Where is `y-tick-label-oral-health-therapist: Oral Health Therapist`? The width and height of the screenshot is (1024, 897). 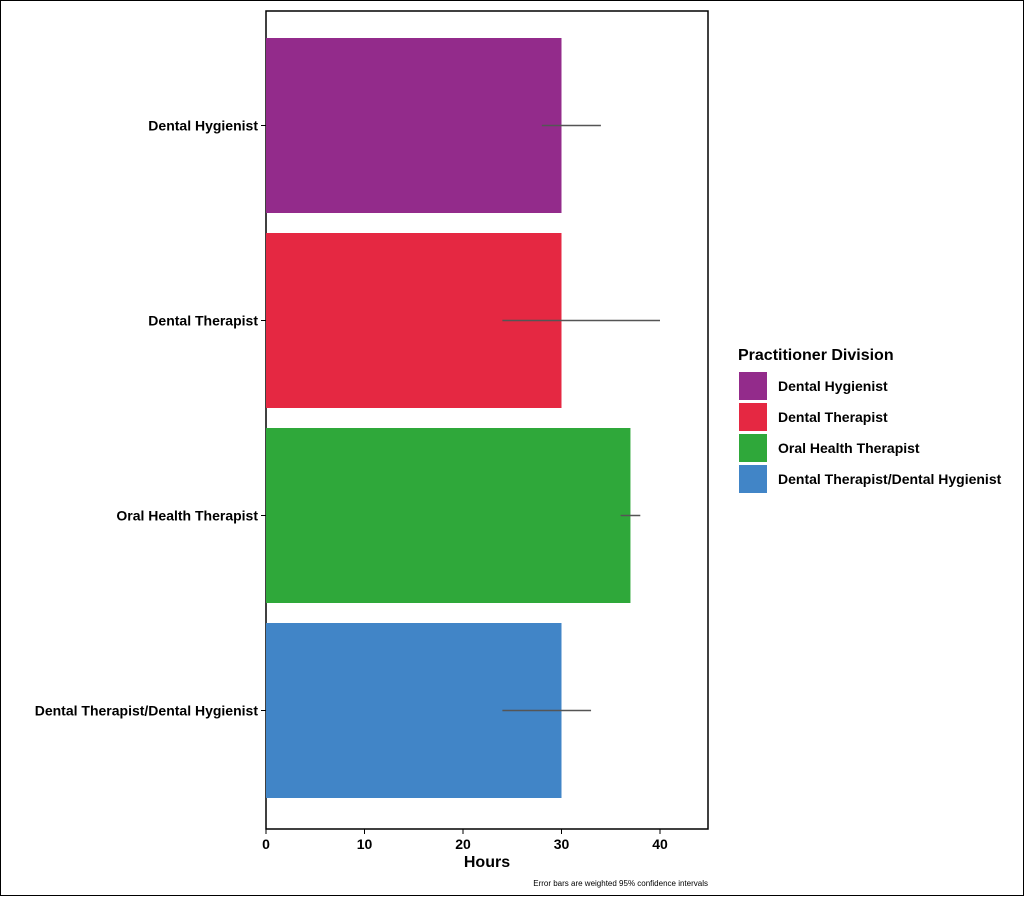
y-tick-label-oral-health-therapist: Oral Health Therapist is located at coordinates (187, 516).